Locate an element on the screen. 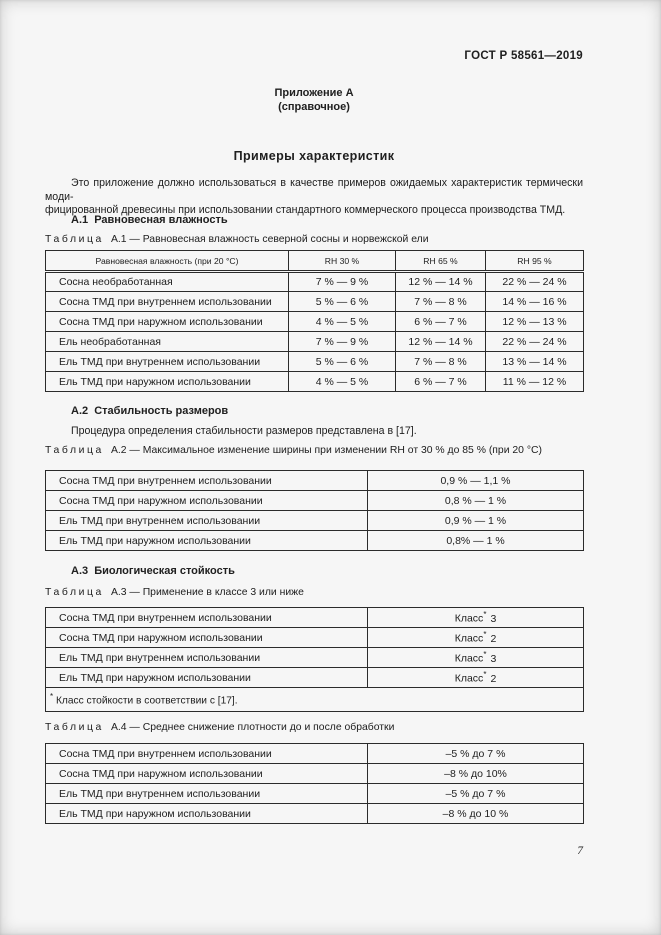 The image size is (661, 935). table-a1-header-col4: RH 95 % is located at coordinates (534, 261).